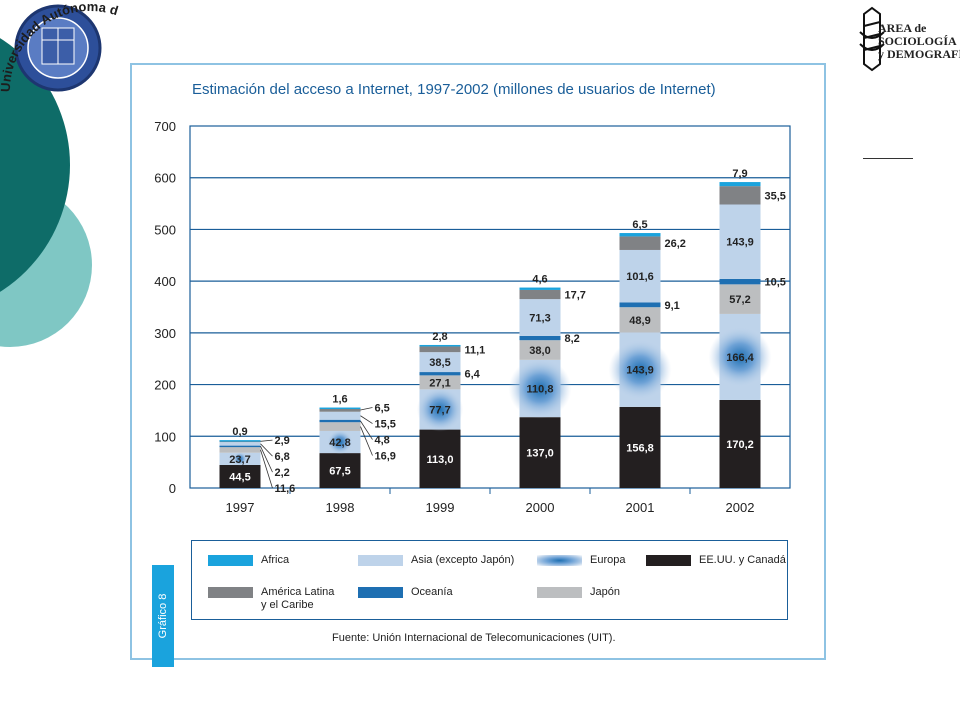  Describe the element at coordinates (165, 126) in the screenshot. I see `y-tick-label: 700` at that location.